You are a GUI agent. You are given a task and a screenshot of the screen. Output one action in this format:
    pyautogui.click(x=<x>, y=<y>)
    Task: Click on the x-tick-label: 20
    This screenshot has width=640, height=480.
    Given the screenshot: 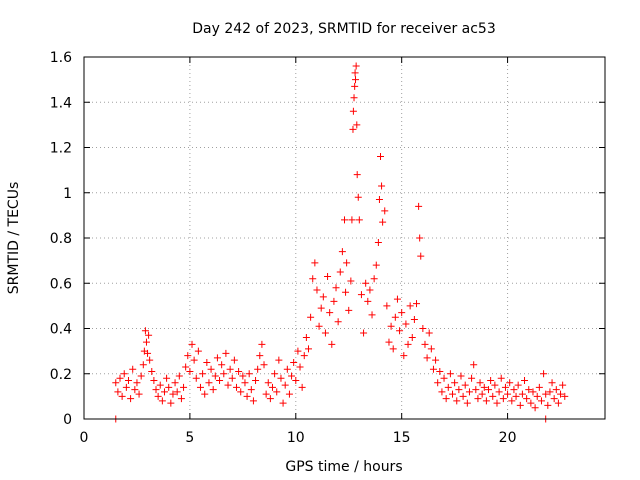 What is the action you would take?
    pyautogui.click(x=508, y=438)
    